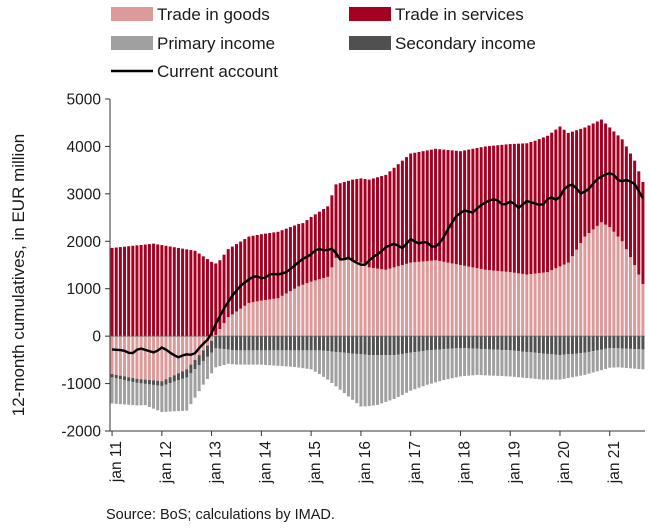 The width and height of the screenshot is (650, 532). What do you see at coordinates (442, 43) in the screenshot?
I see `legend-item: Secondary income` at bounding box center [442, 43].